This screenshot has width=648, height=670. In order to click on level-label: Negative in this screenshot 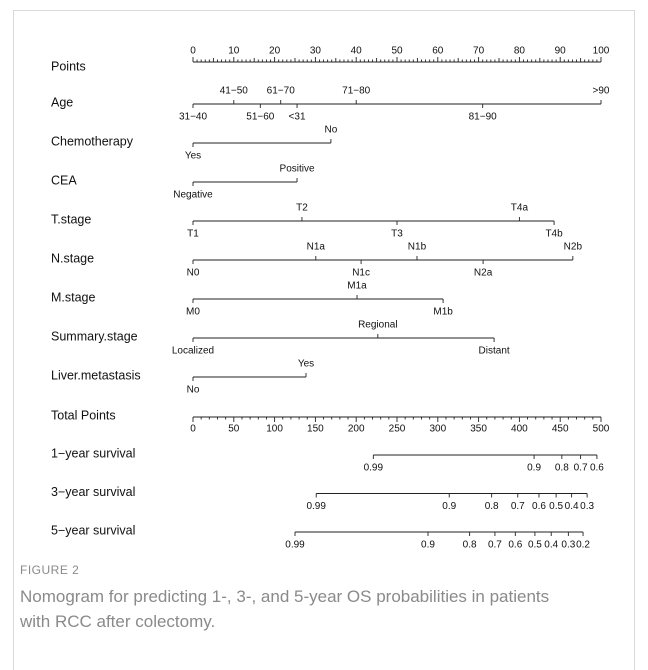, I will do `click(193, 195)`.